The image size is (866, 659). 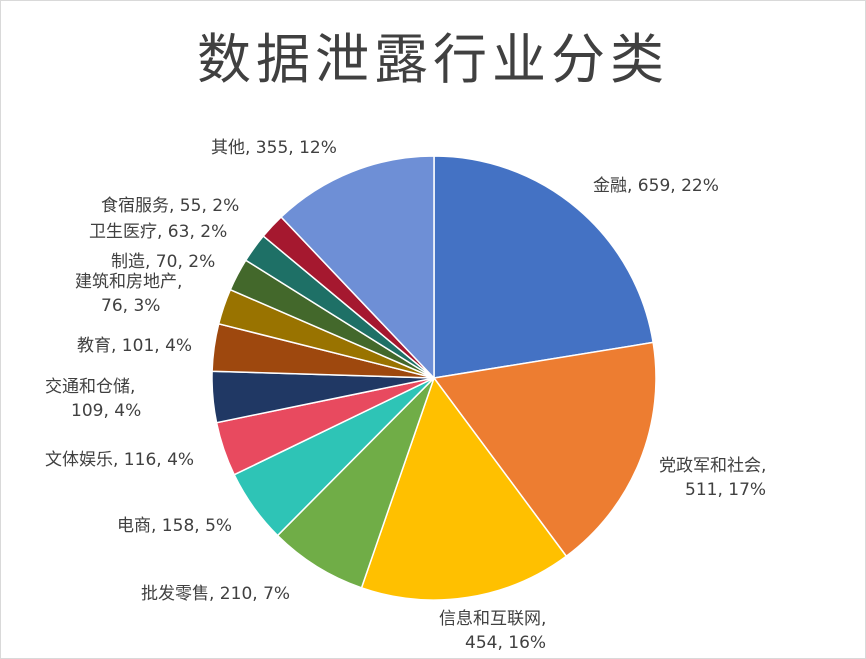 What do you see at coordinates (128, 294) in the screenshot?
I see `data-label: 建筑和房地产, 76, 3%` at bounding box center [128, 294].